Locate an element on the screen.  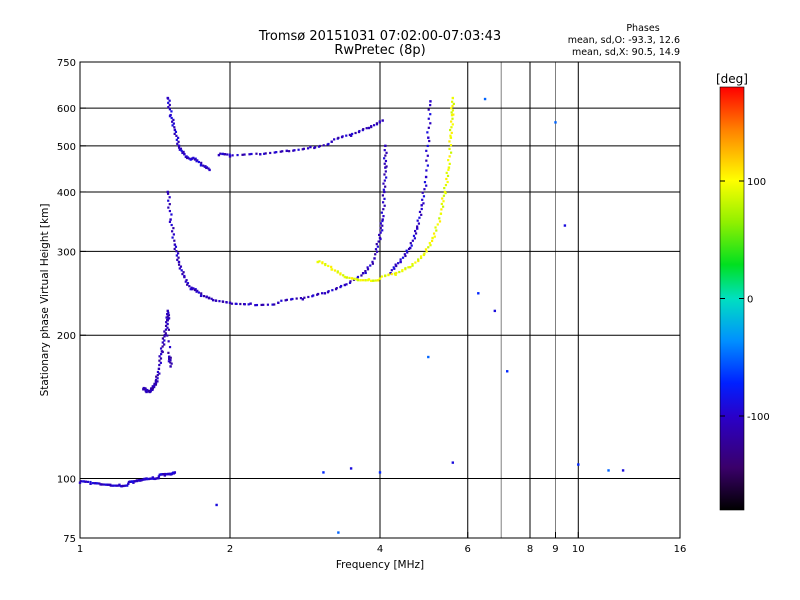
y-tick-label: 600 is located at coordinates (66, 109).